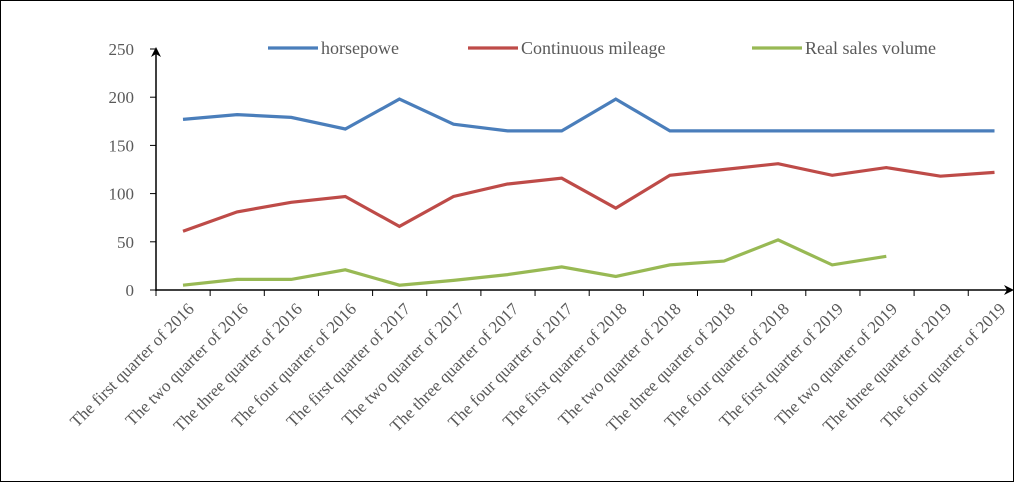 This screenshot has width=1014, height=482. What do you see at coordinates (122, 194) in the screenshot?
I see `y-tick-label: 100` at bounding box center [122, 194].